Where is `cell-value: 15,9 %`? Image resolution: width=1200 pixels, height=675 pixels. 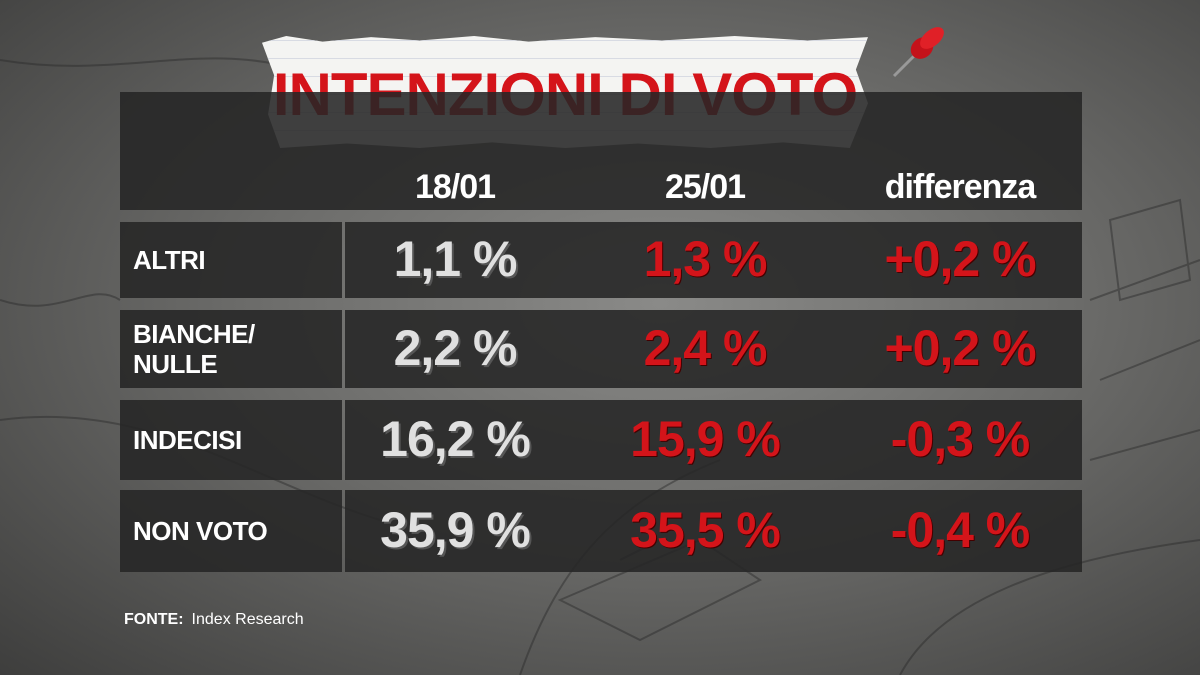
cell-value: 15,9 % is located at coordinates (705, 439).